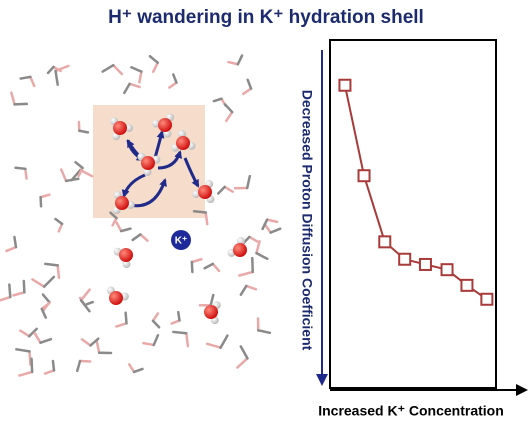  I want to click on k-ion-label: K⁺, so click(181, 241).